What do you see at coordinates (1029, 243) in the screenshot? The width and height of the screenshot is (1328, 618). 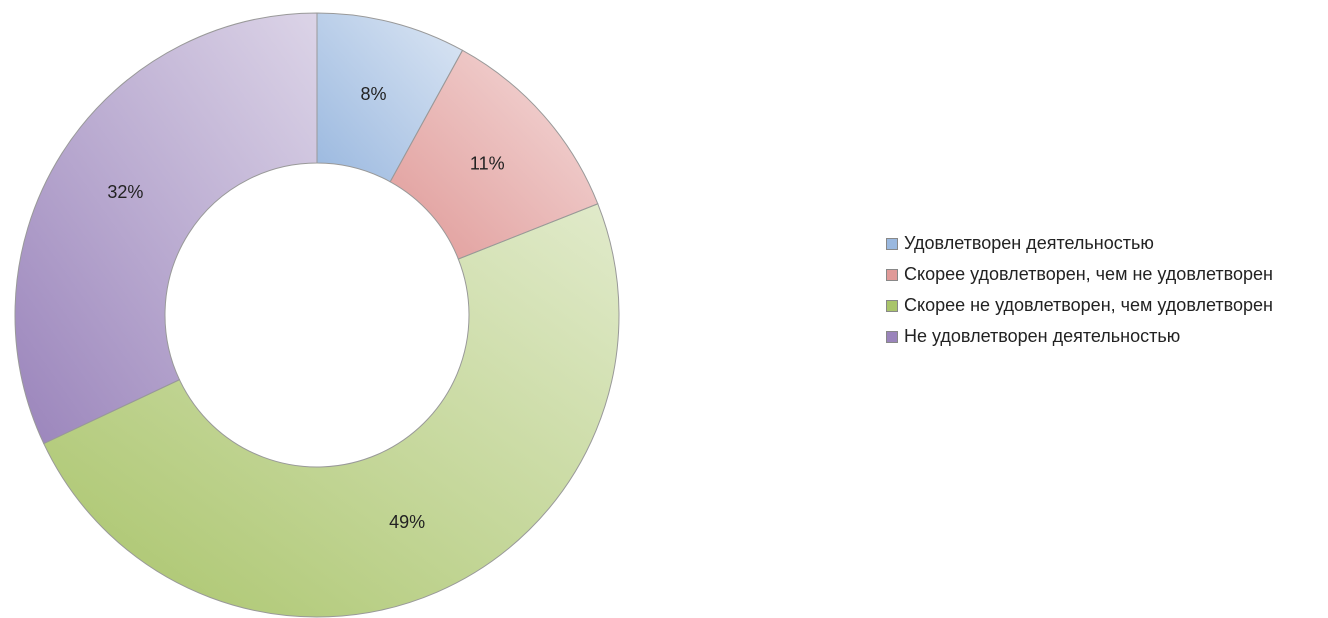 I see `legend-label: Удовлетворен деятельностью` at bounding box center [1029, 243].